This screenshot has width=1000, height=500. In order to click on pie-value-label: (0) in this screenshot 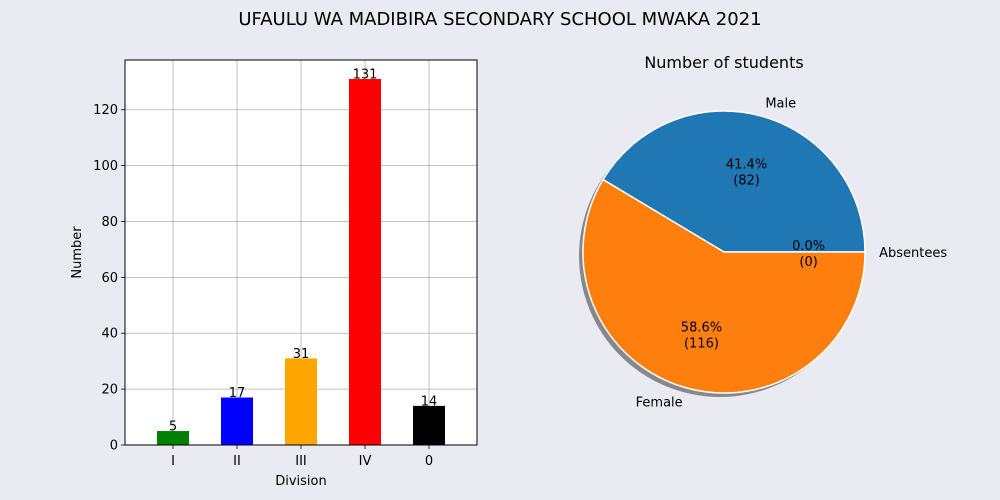, I will do `click(808, 262)`.